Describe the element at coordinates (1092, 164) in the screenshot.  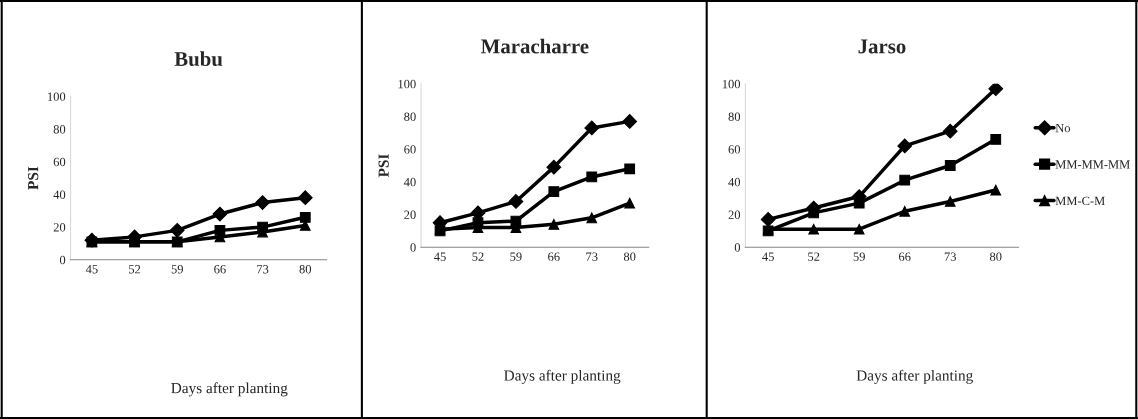
I see `legend-label: MM-MM-MM` at that location.